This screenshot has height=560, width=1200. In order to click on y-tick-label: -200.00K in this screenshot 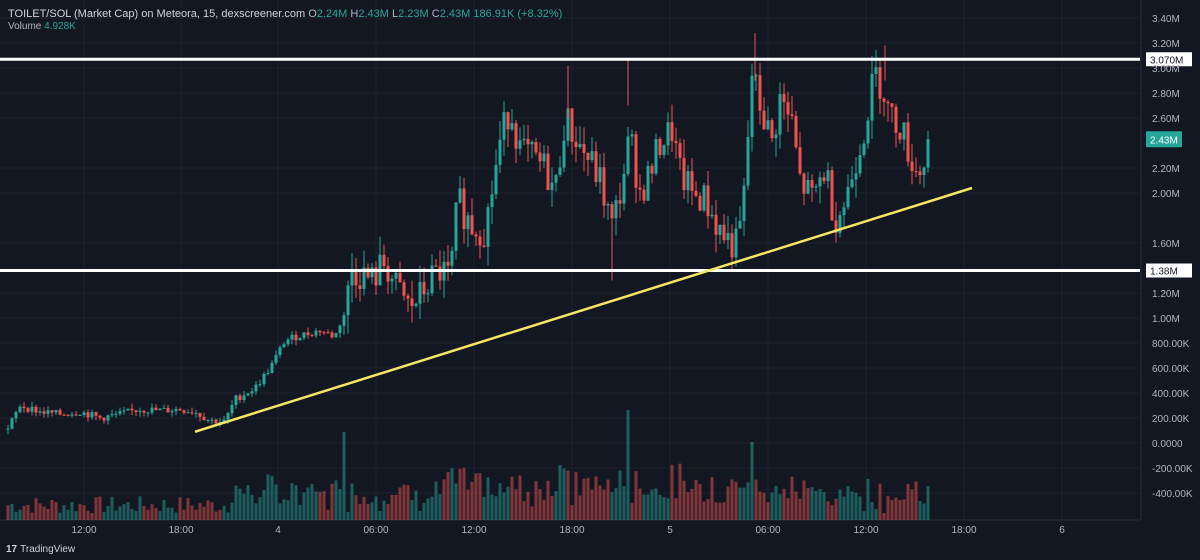, I will do `click(1172, 469)`.